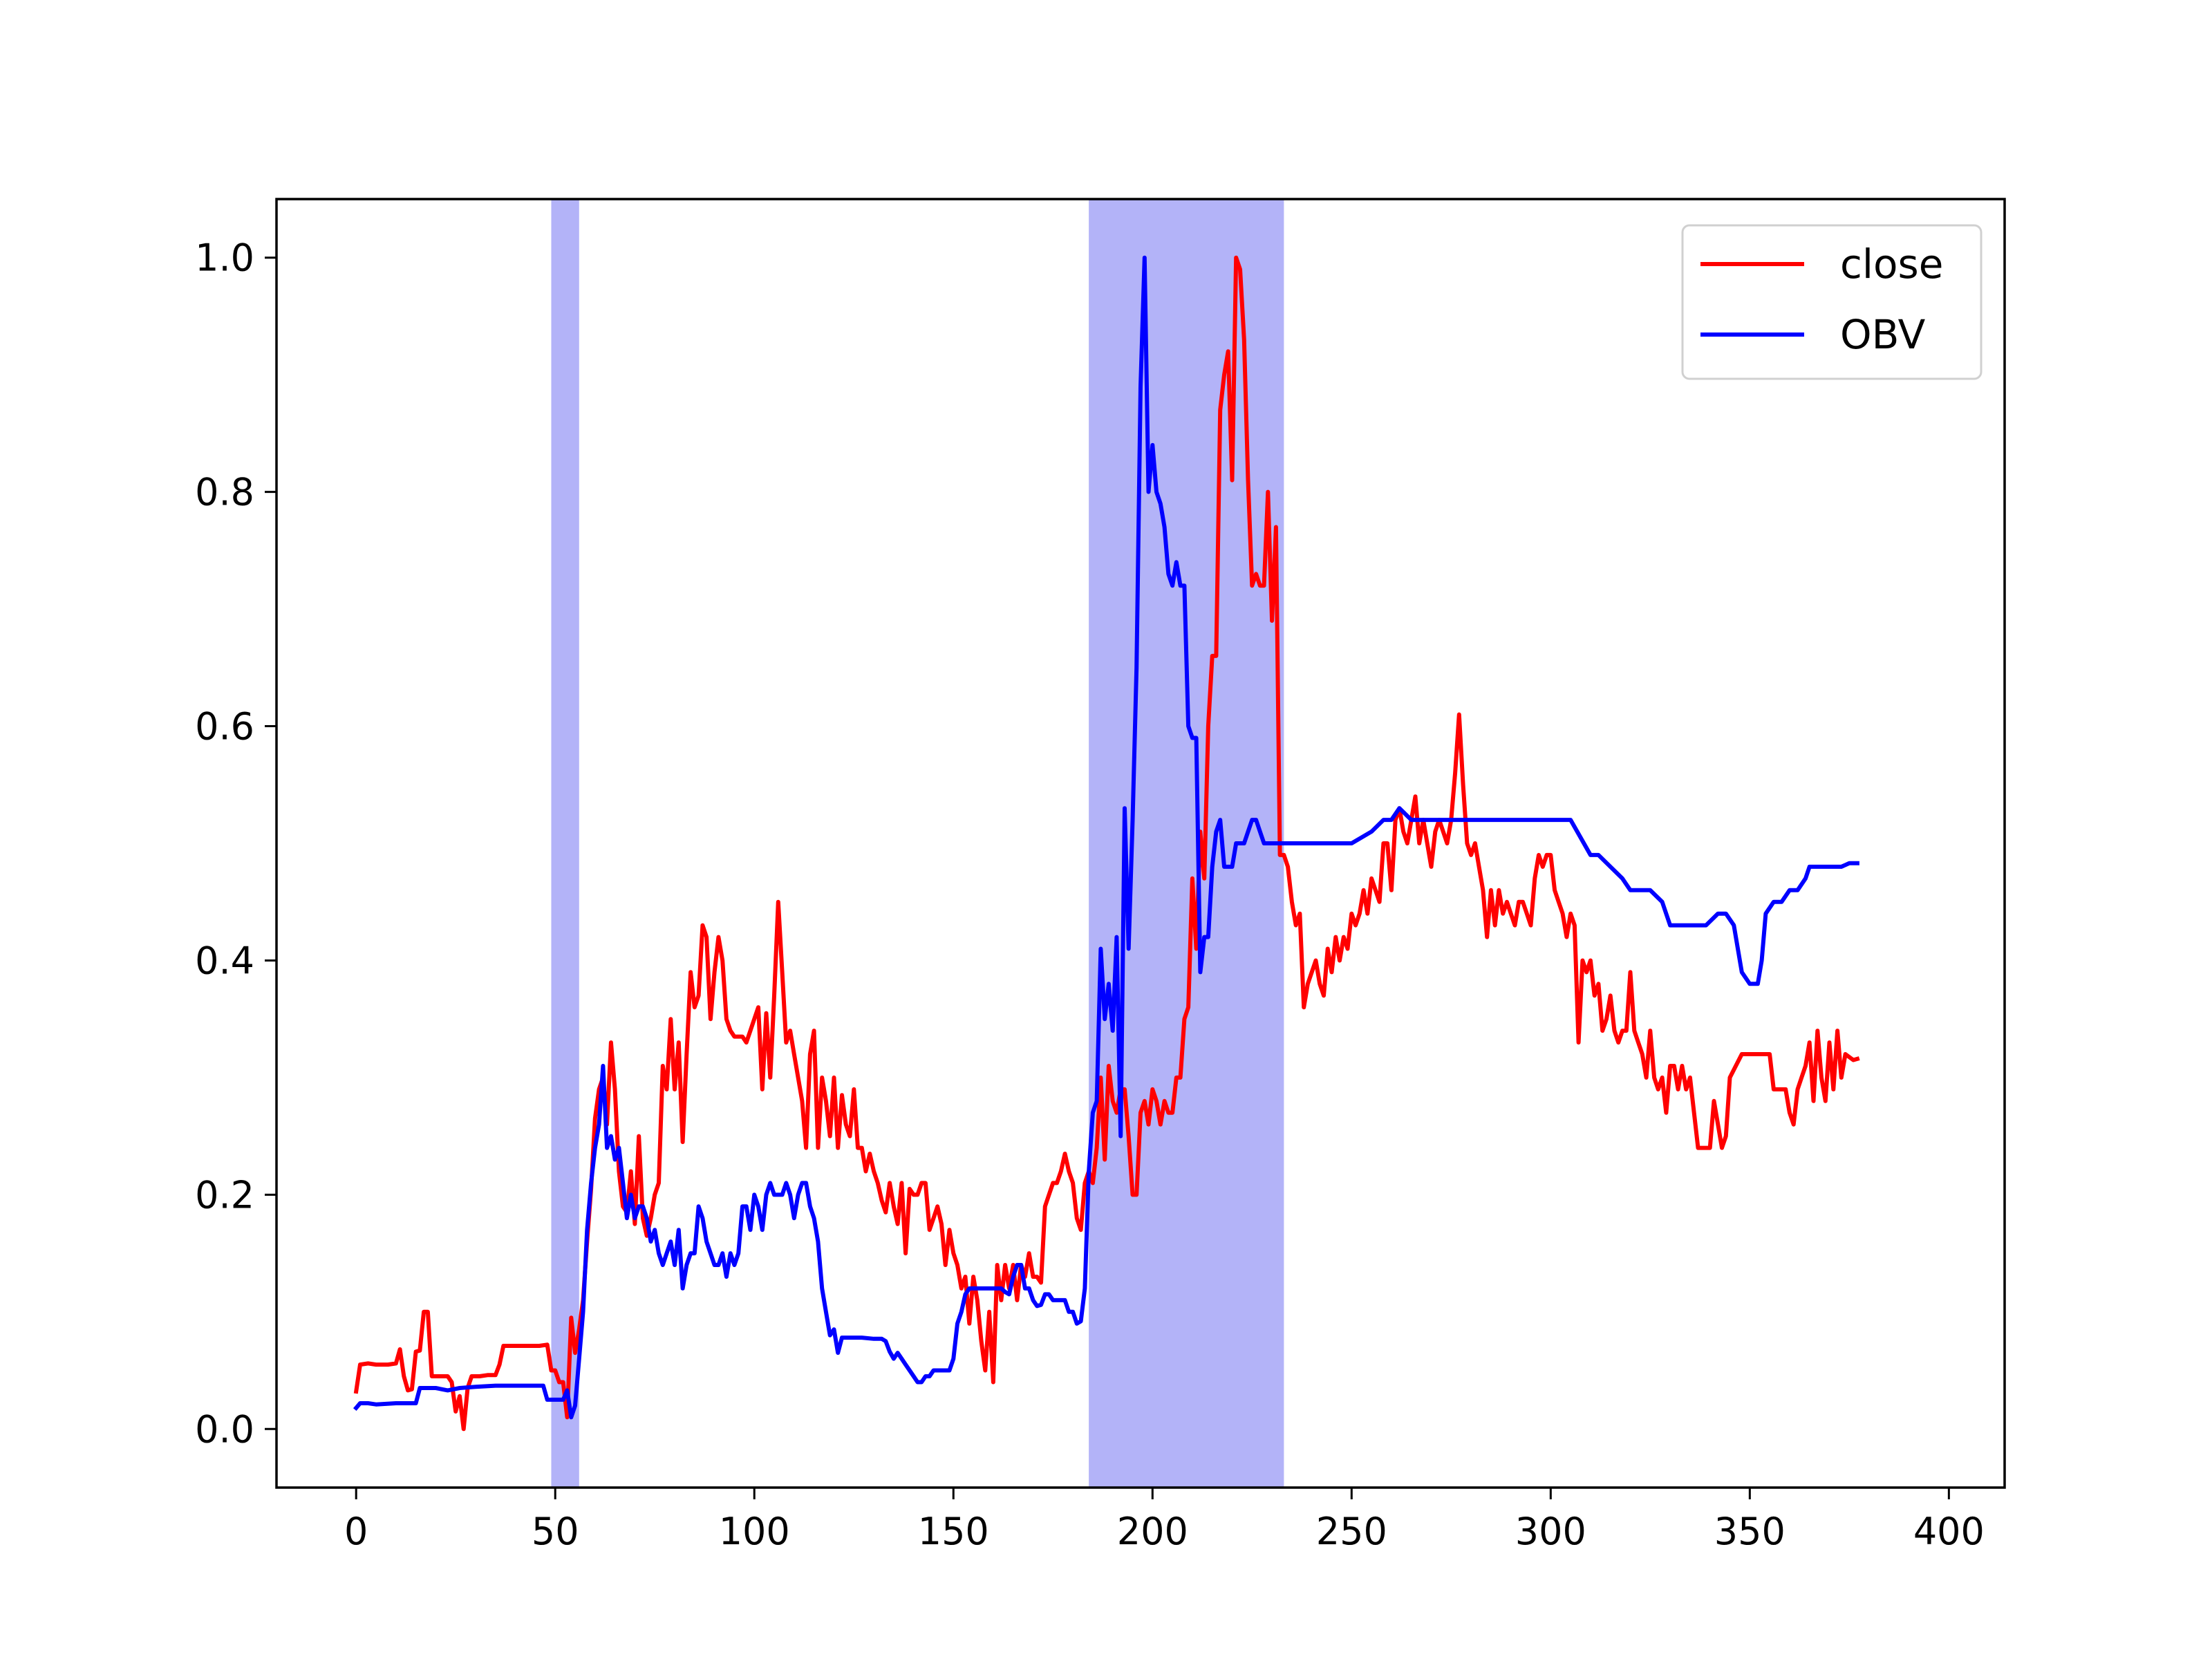  Describe the element at coordinates (1832, 302) in the screenshot. I see `legend: close OBV` at that location.